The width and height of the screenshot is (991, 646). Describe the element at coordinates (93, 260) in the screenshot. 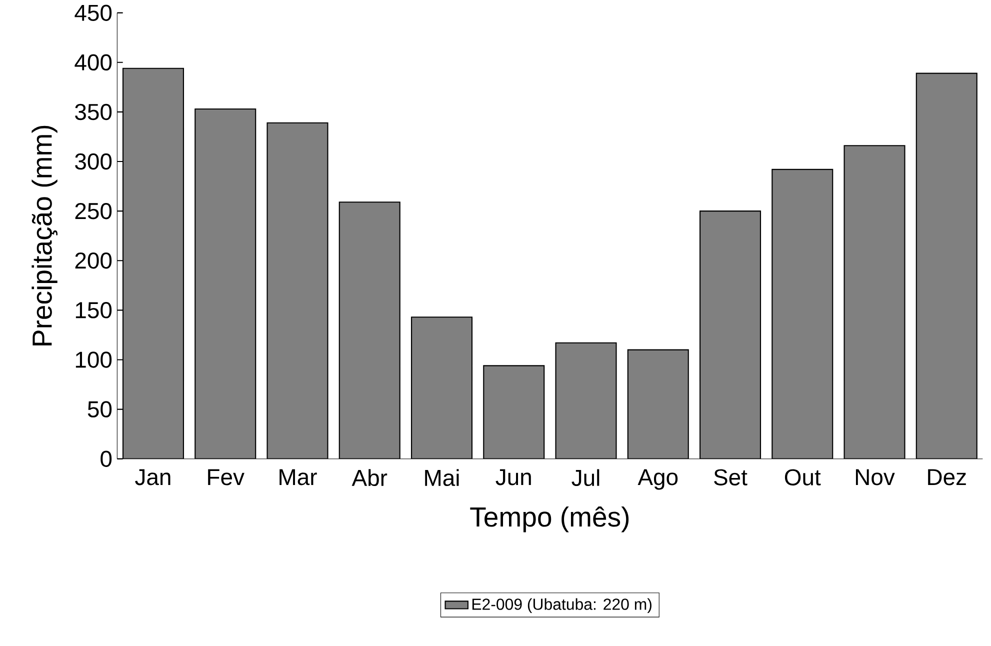

I see `y-tick-label: 200` at that location.